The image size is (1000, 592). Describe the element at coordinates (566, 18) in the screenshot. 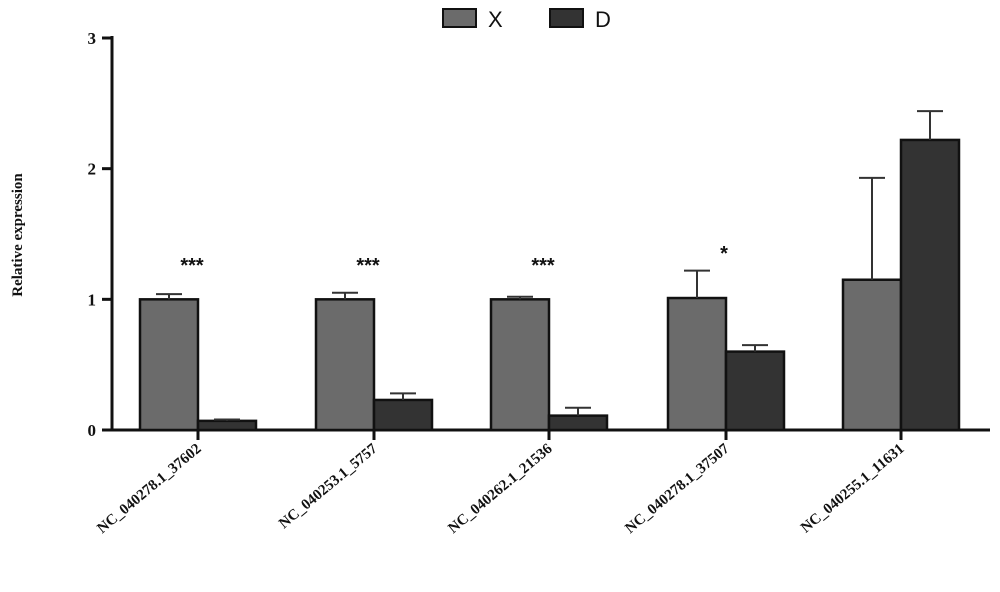

I see `legend-swatch-D` at that location.